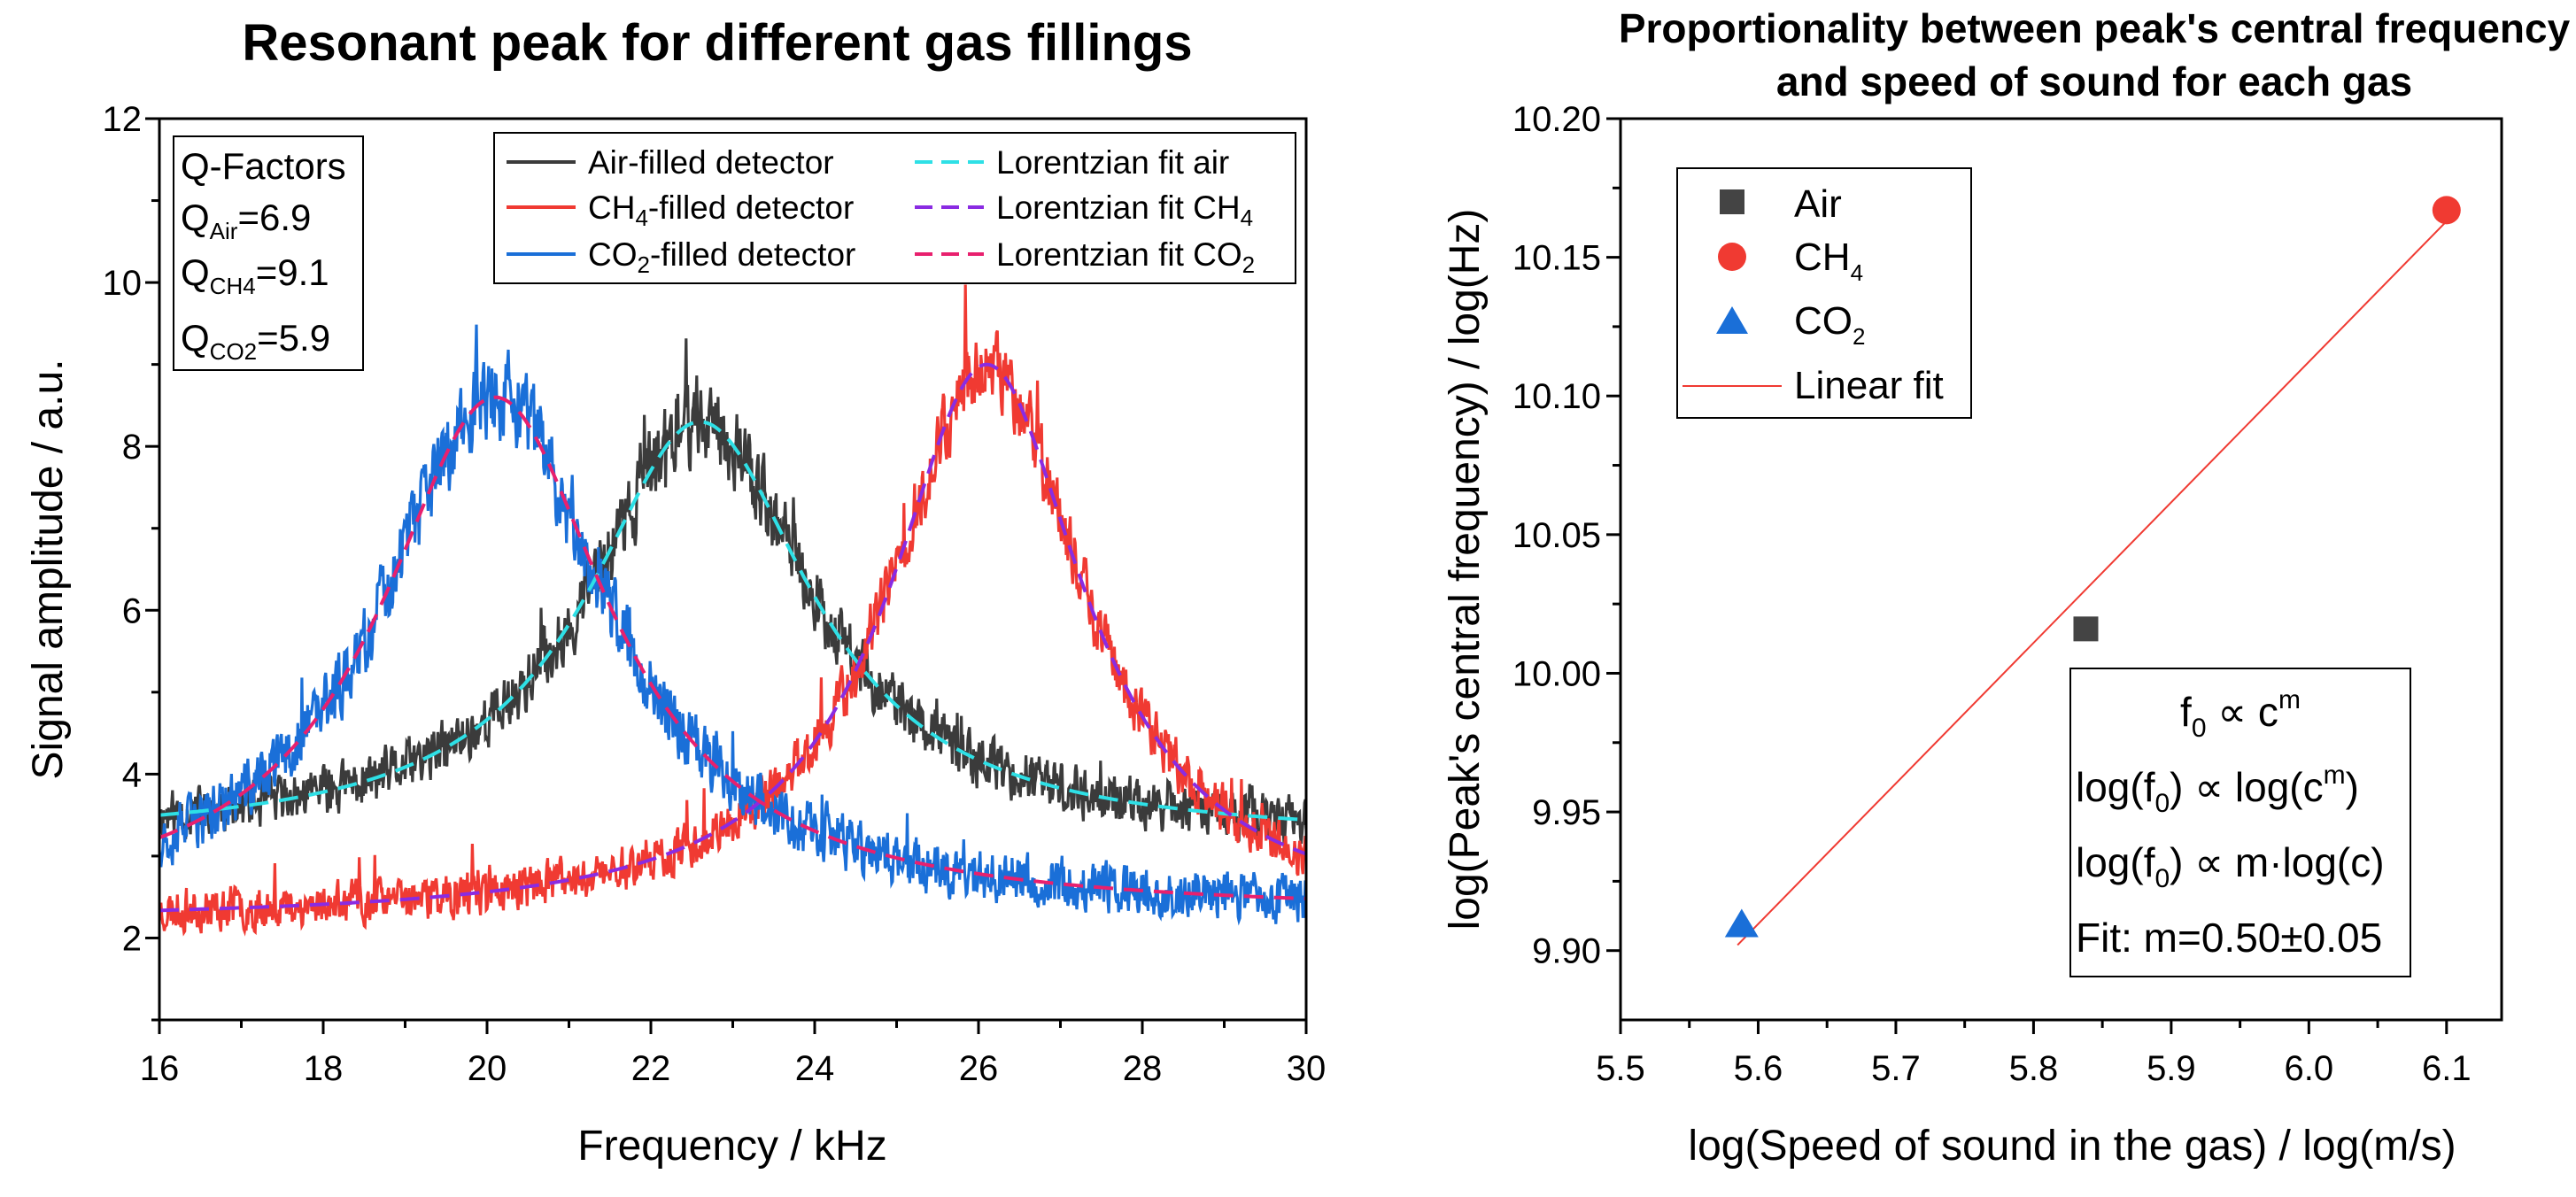 Image resolution: width=2576 pixels, height=1197 pixels. Describe the element at coordinates (651, 1068) in the screenshot. I see `x-tick-label: 22` at that location.